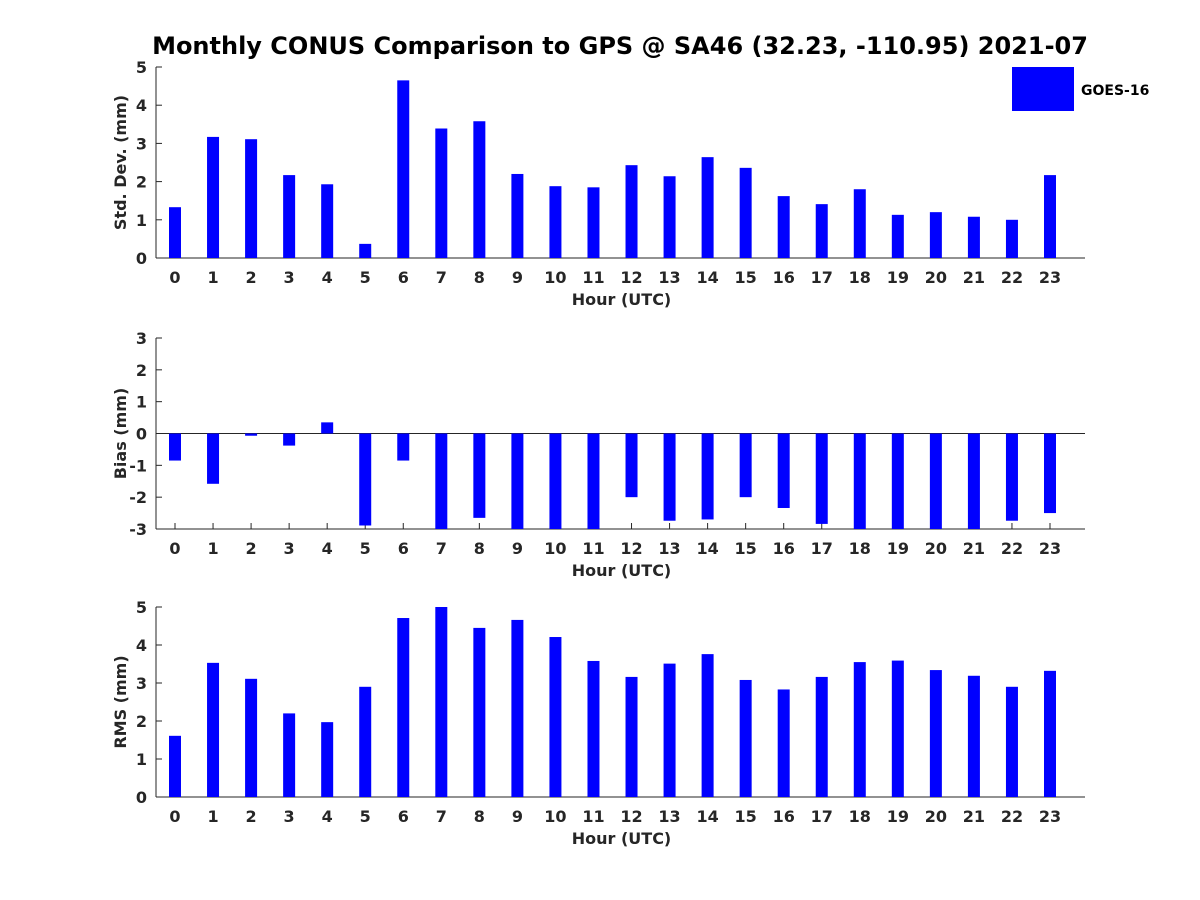  Describe the element at coordinates (746, 816) in the screenshot. I see `rms-x-tick-label: 15` at that location.